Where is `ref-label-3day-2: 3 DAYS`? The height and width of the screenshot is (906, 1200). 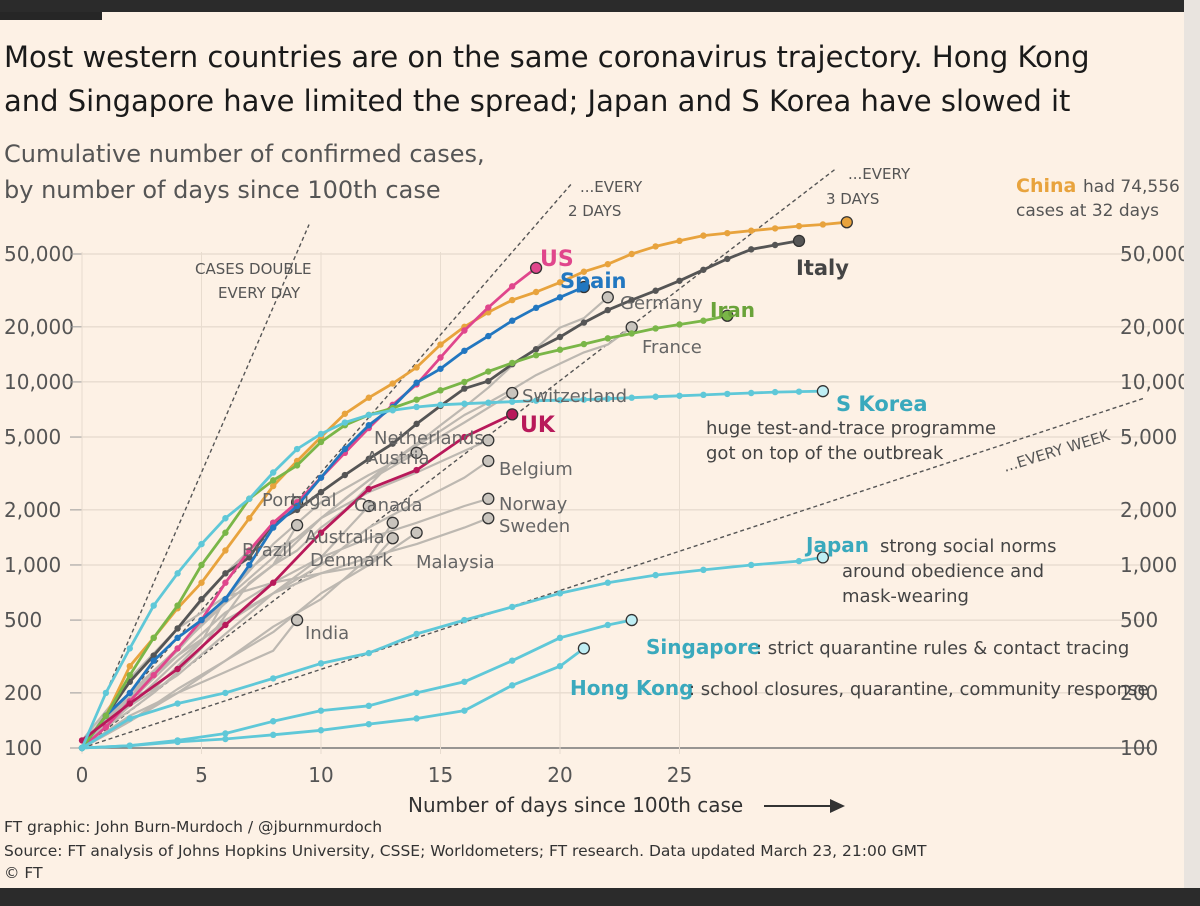 ref-label-3day-2: 3 DAYS is located at coordinates (852, 199).